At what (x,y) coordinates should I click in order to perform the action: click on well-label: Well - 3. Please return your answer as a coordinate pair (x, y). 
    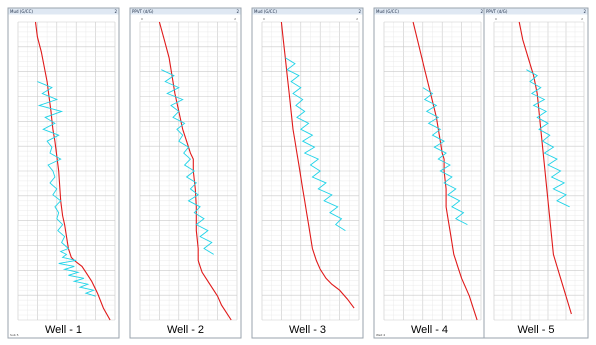
    Looking at the image, I should click on (307, 330).